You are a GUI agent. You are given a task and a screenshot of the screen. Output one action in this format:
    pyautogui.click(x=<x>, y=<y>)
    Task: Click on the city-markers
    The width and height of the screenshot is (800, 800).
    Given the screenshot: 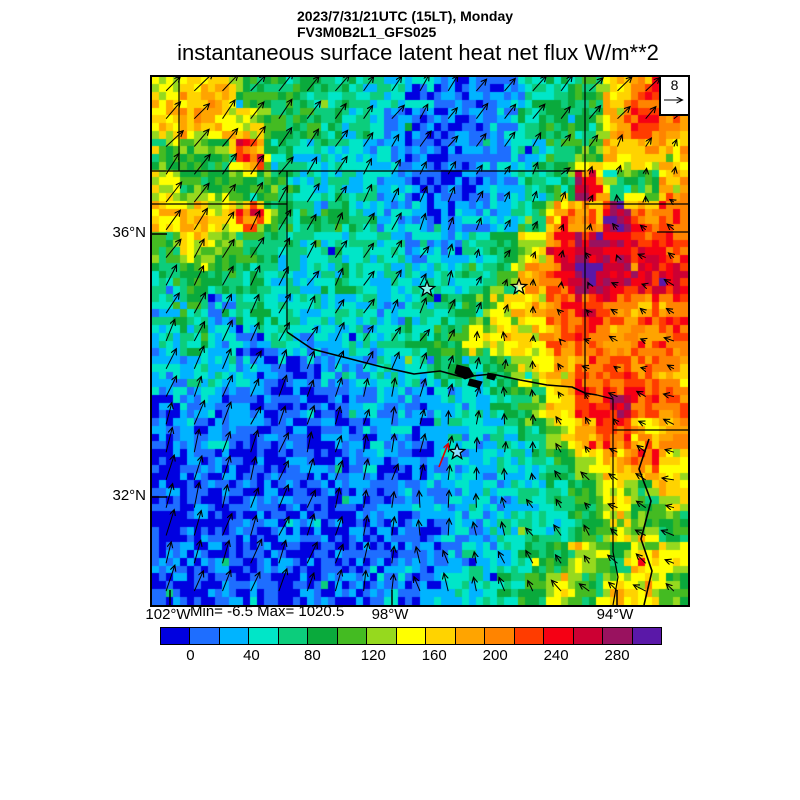 What is the action you would take?
    pyautogui.click(x=473, y=368)
    